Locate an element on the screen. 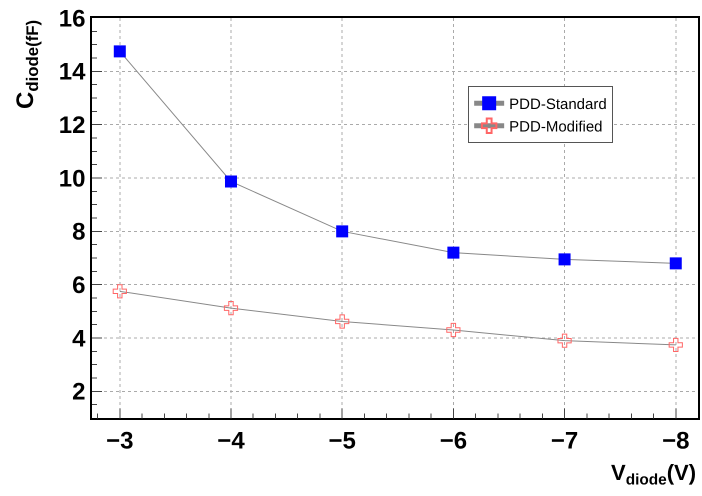 Image resolution: width=702 pixels, height=496 pixels. x-axis-title: V$_{diode}$(V) is located at coordinates (653, 474).